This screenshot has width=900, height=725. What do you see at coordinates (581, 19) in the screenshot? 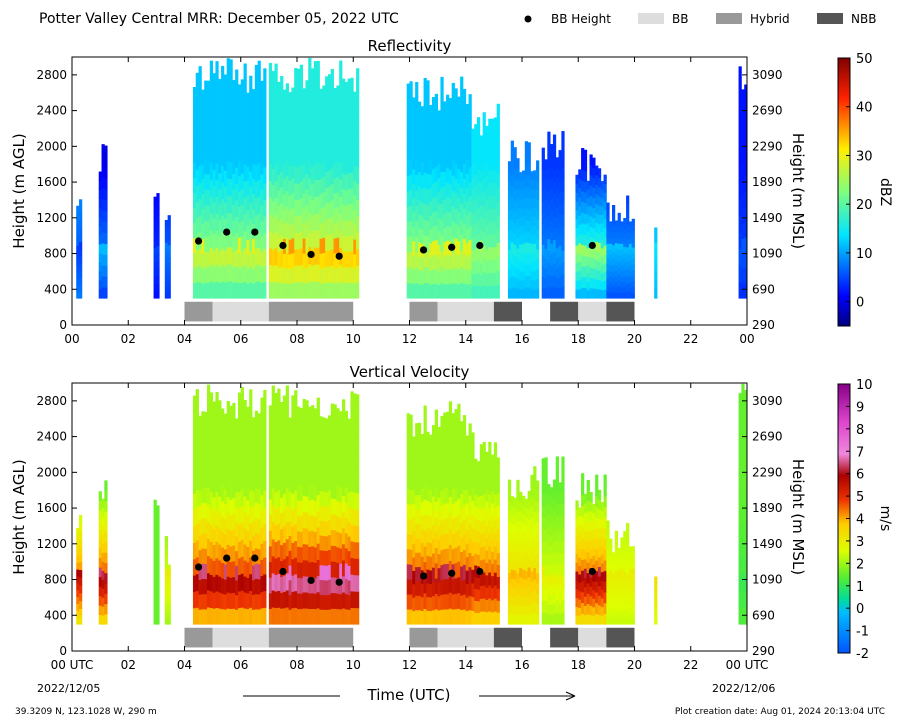
I see `legend-label: BB Height` at bounding box center [581, 19].